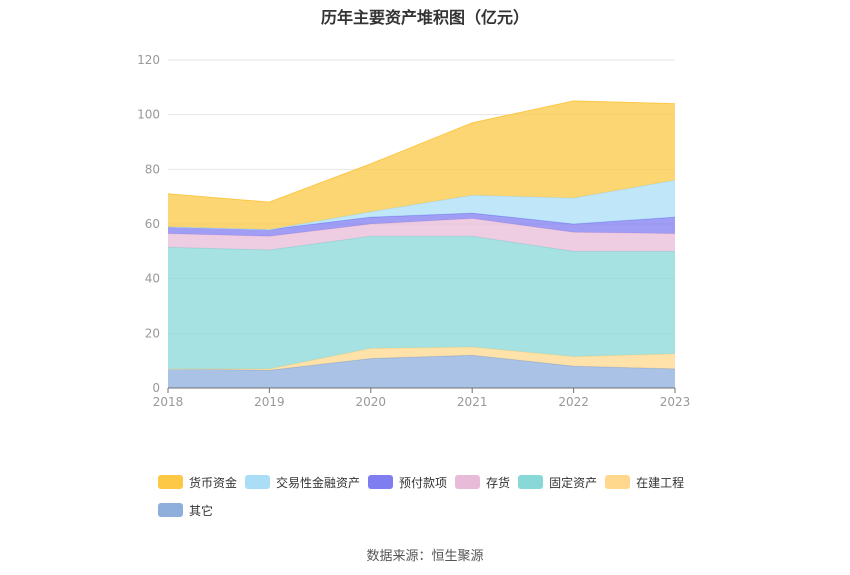 The image size is (850, 575). What do you see at coordinates (423, 482) in the screenshot?
I see `legend-label: 预付款项` at bounding box center [423, 482].